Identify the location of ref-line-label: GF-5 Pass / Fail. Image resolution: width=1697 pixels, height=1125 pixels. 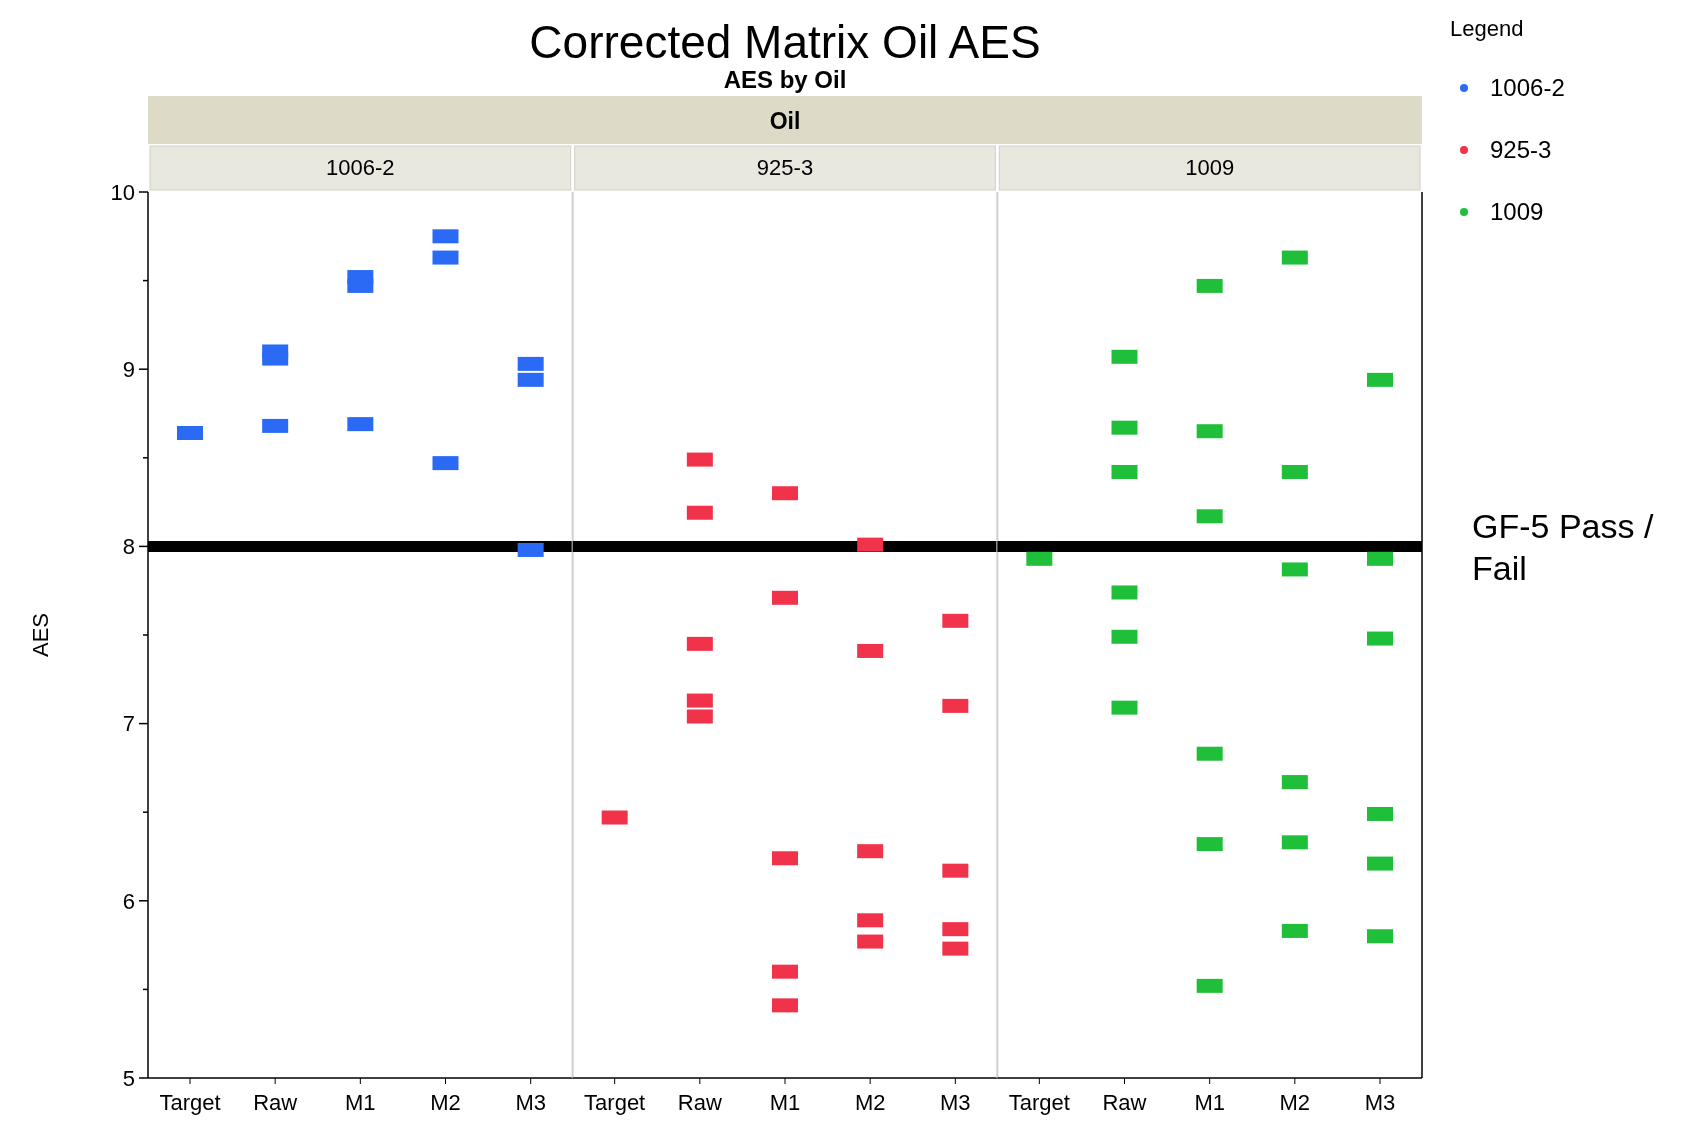
(1563, 547).